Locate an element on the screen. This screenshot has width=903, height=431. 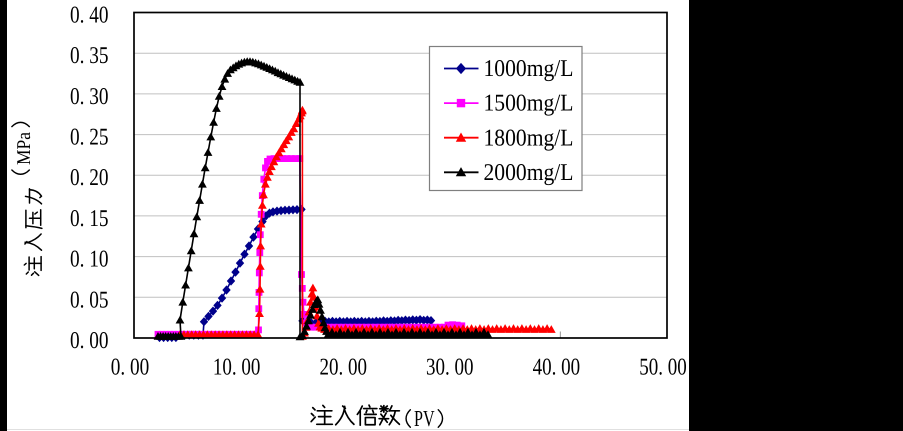
svg-text: 2000mg/L is located at coordinates (529, 173).